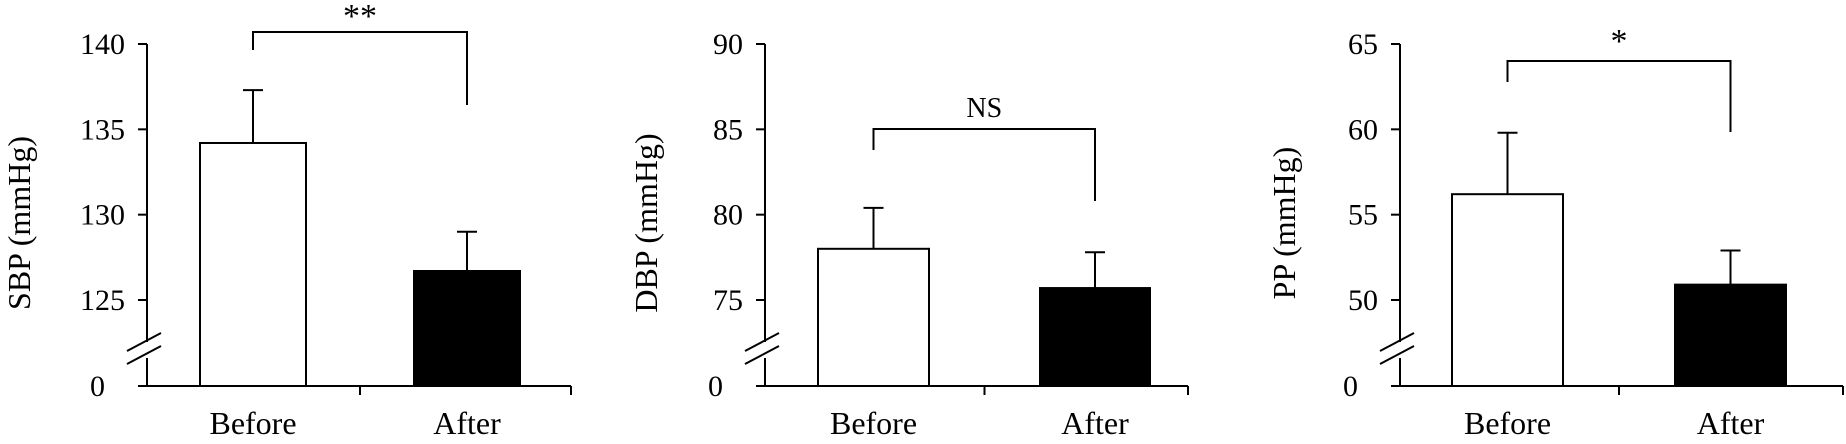 The image size is (1846, 444). What do you see at coordinates (102, 215) in the screenshot?
I see `y-tick-label: 130` at bounding box center [102, 215].